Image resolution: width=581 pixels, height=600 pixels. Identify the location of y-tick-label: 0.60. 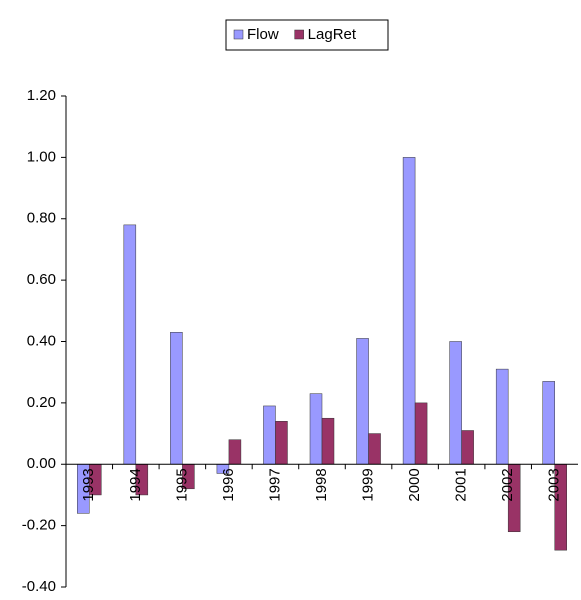
(41, 279).